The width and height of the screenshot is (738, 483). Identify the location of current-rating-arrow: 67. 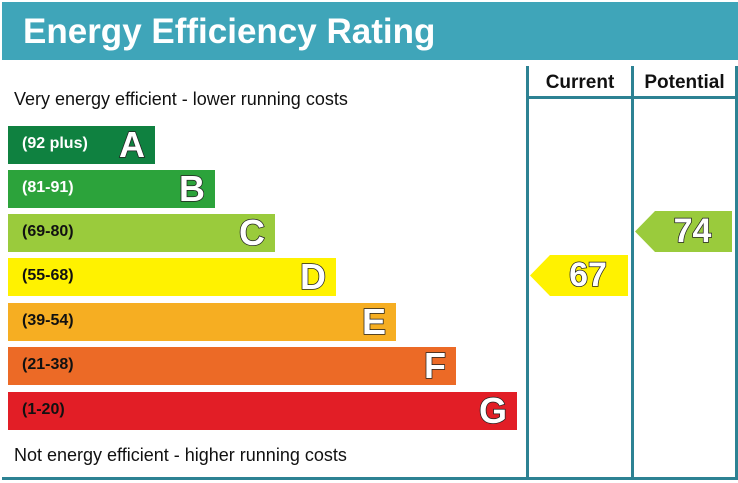
(579, 275).